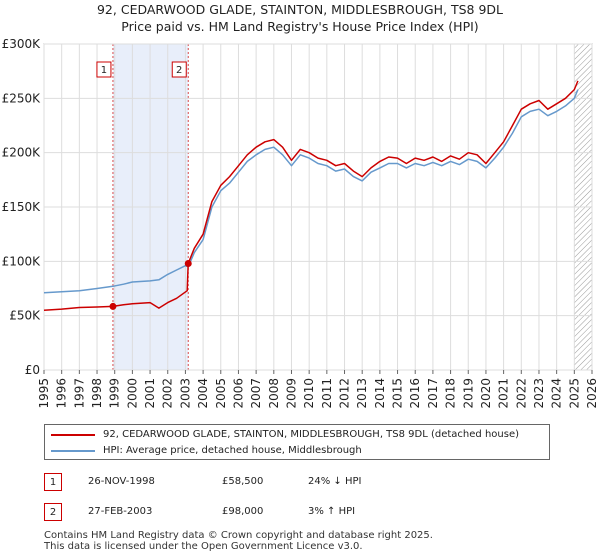 The height and width of the screenshot is (560, 600). I want to click on x-tick-label: 2023, so click(539, 393).